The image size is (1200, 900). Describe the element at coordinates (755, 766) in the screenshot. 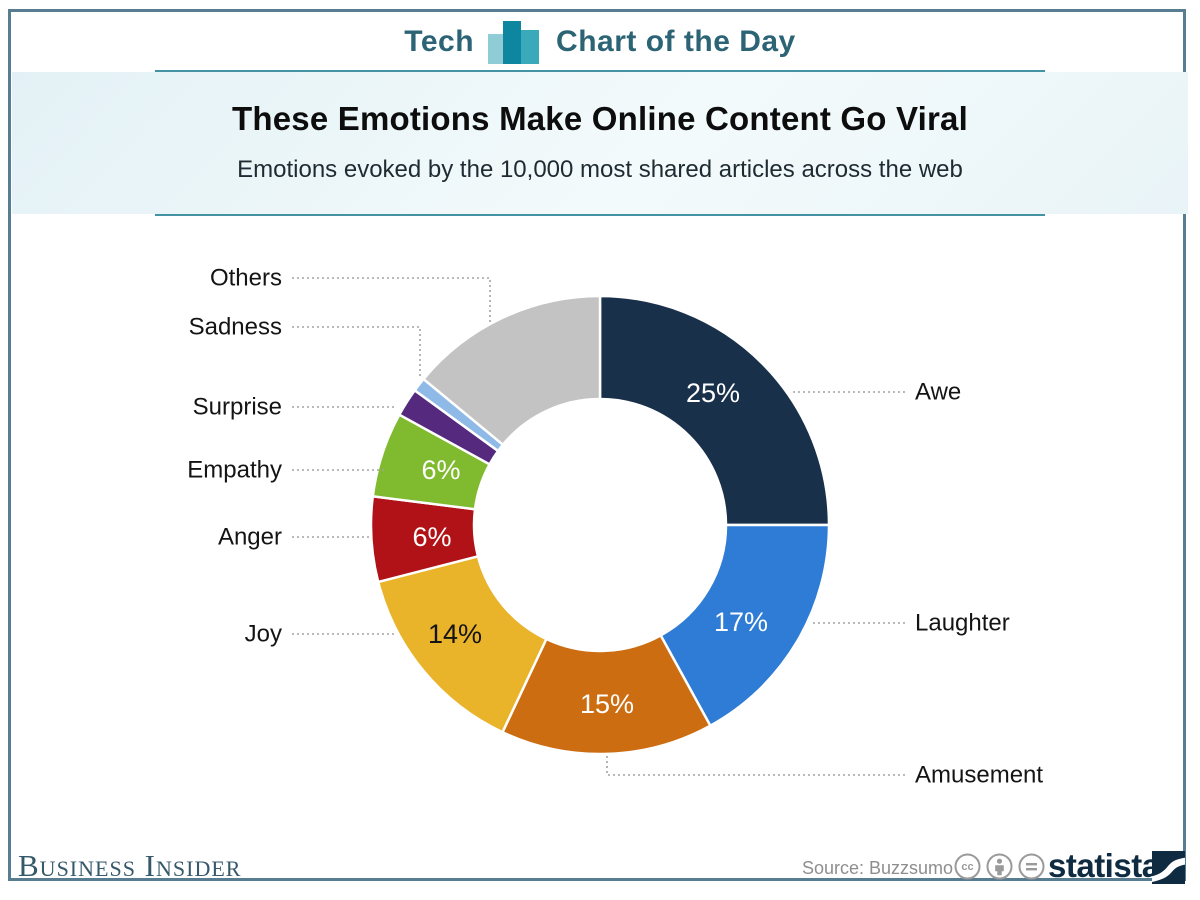

I see `leader-line-amusement` at that location.